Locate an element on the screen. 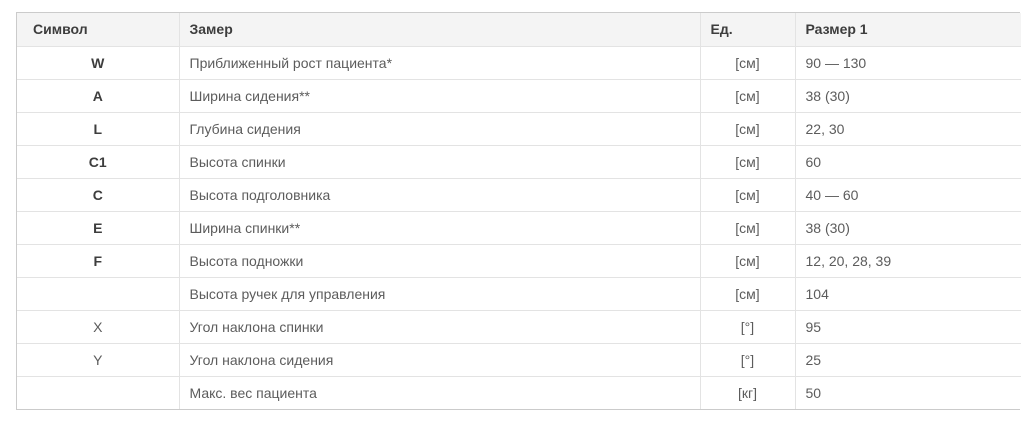 This screenshot has width=1024, height=434. cell-symbol: W is located at coordinates (98, 62).